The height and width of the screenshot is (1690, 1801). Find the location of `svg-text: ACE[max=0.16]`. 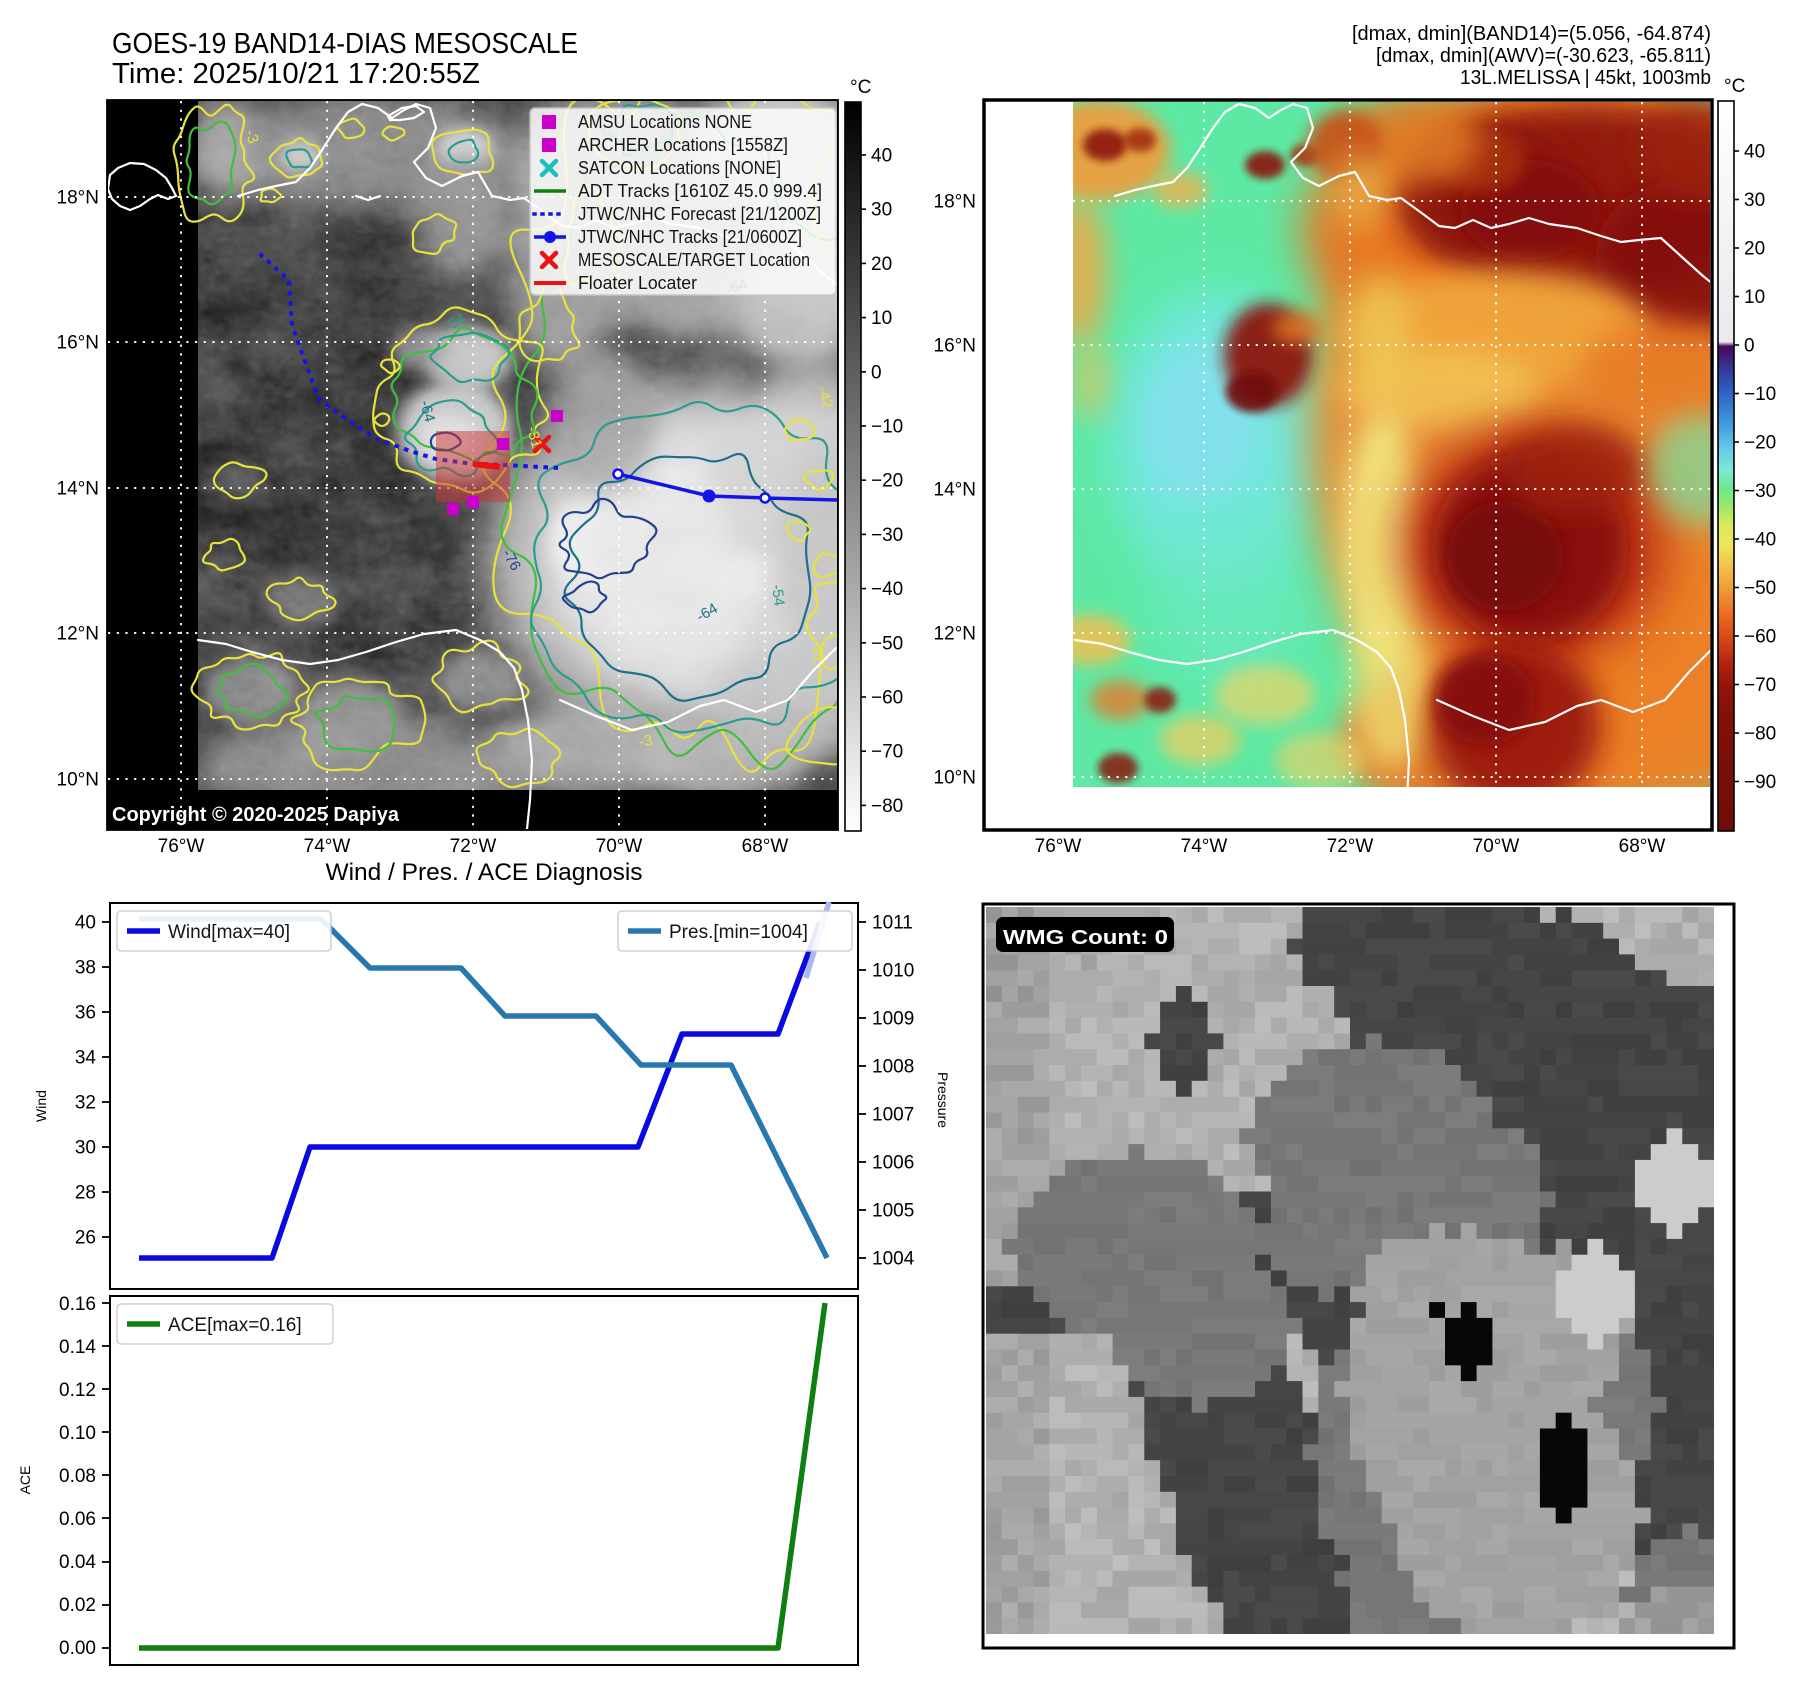

svg-text: ACE[max=0.16] is located at coordinates (235, 1325).